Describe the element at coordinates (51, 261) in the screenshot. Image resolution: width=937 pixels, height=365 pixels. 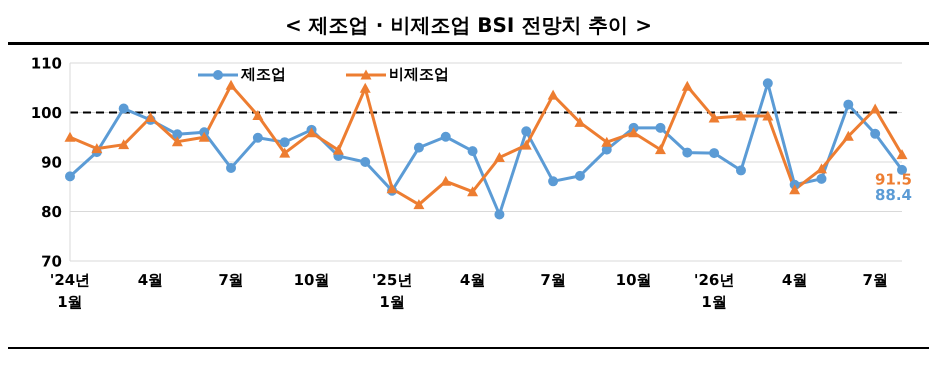
I see `y-tick-label: 70` at that location.